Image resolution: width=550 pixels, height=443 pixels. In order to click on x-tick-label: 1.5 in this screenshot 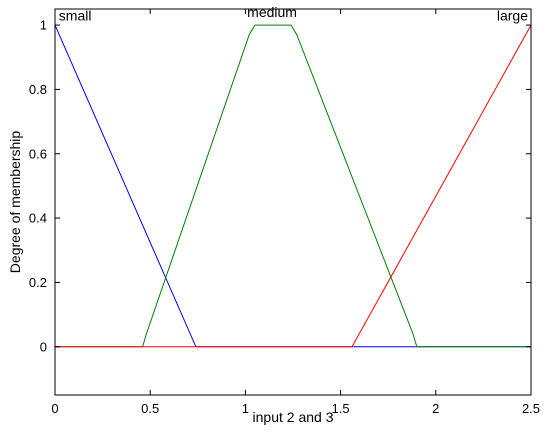, I will do `click(341, 408)`.